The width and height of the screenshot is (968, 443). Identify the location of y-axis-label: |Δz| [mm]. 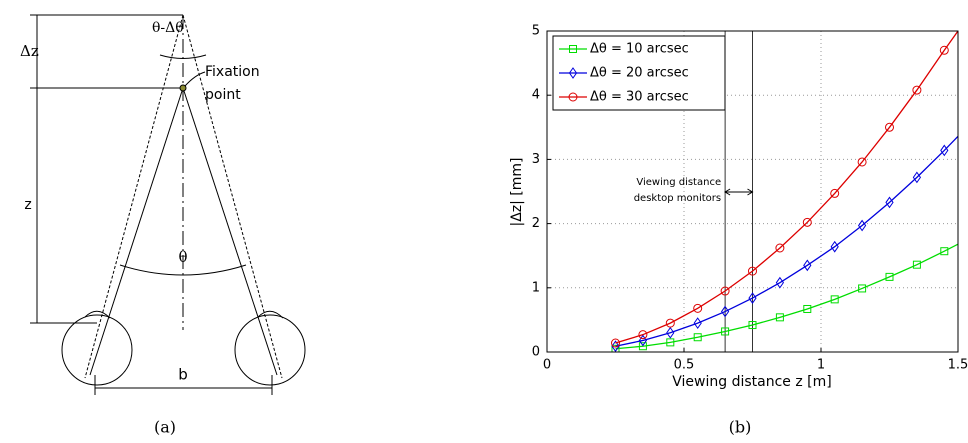
(517, 191).